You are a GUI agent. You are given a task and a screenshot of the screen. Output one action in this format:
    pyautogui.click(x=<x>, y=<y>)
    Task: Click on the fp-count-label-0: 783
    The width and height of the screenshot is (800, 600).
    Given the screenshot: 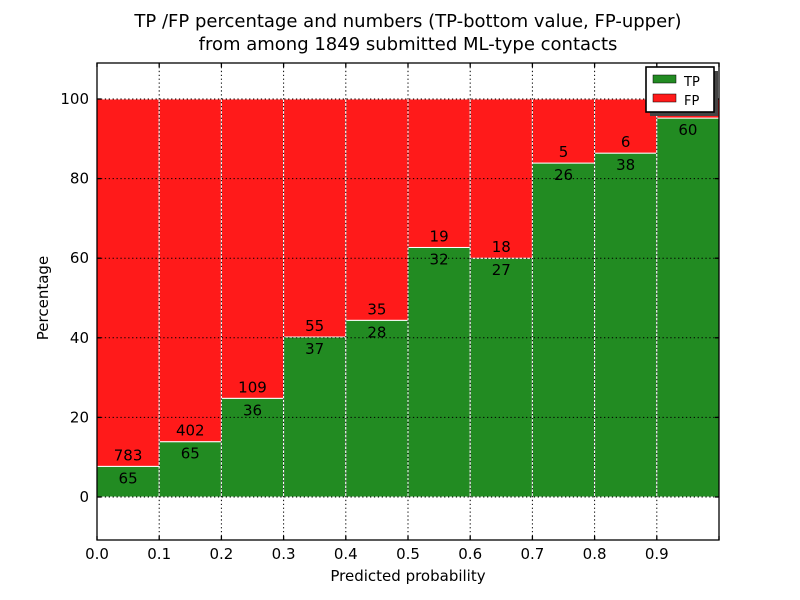 What is the action you would take?
    pyautogui.click(x=128, y=455)
    